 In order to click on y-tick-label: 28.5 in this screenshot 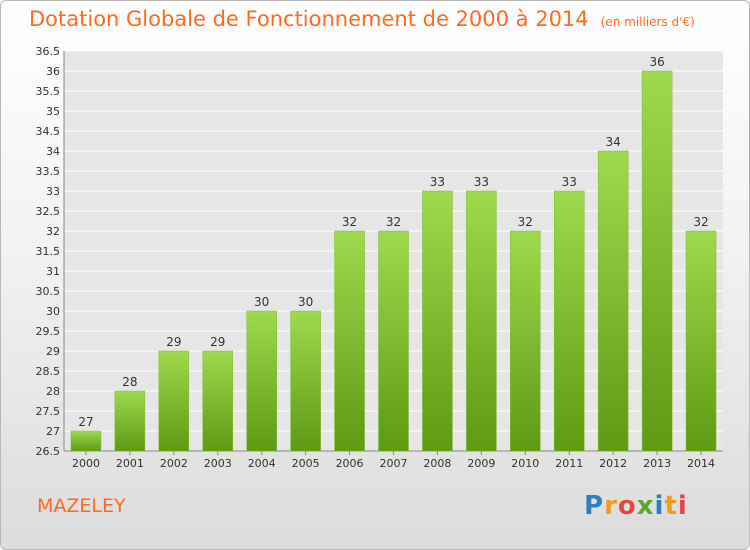, I will do `click(48, 371)`.